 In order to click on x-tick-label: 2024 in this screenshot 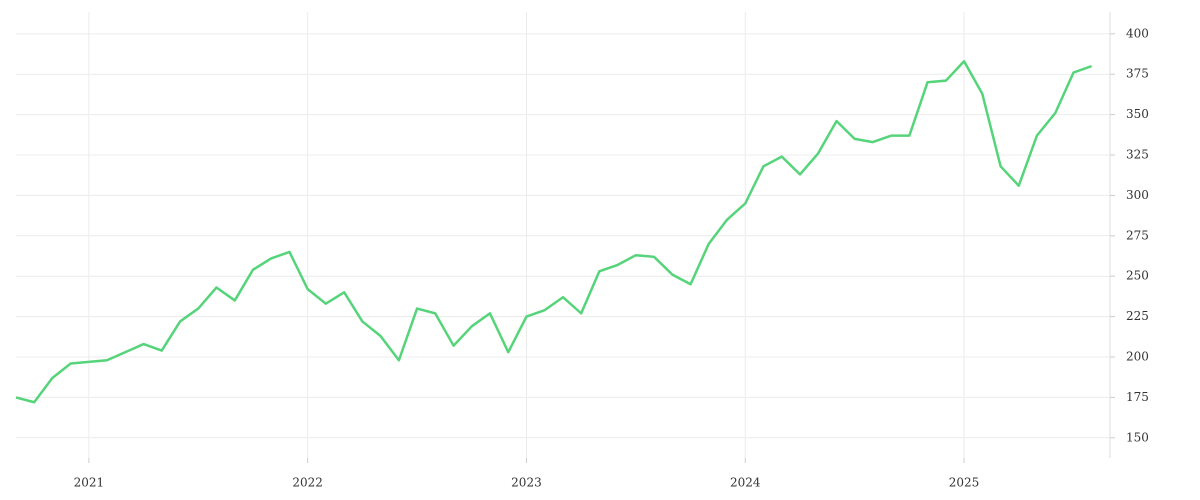, I will do `click(745, 483)`.